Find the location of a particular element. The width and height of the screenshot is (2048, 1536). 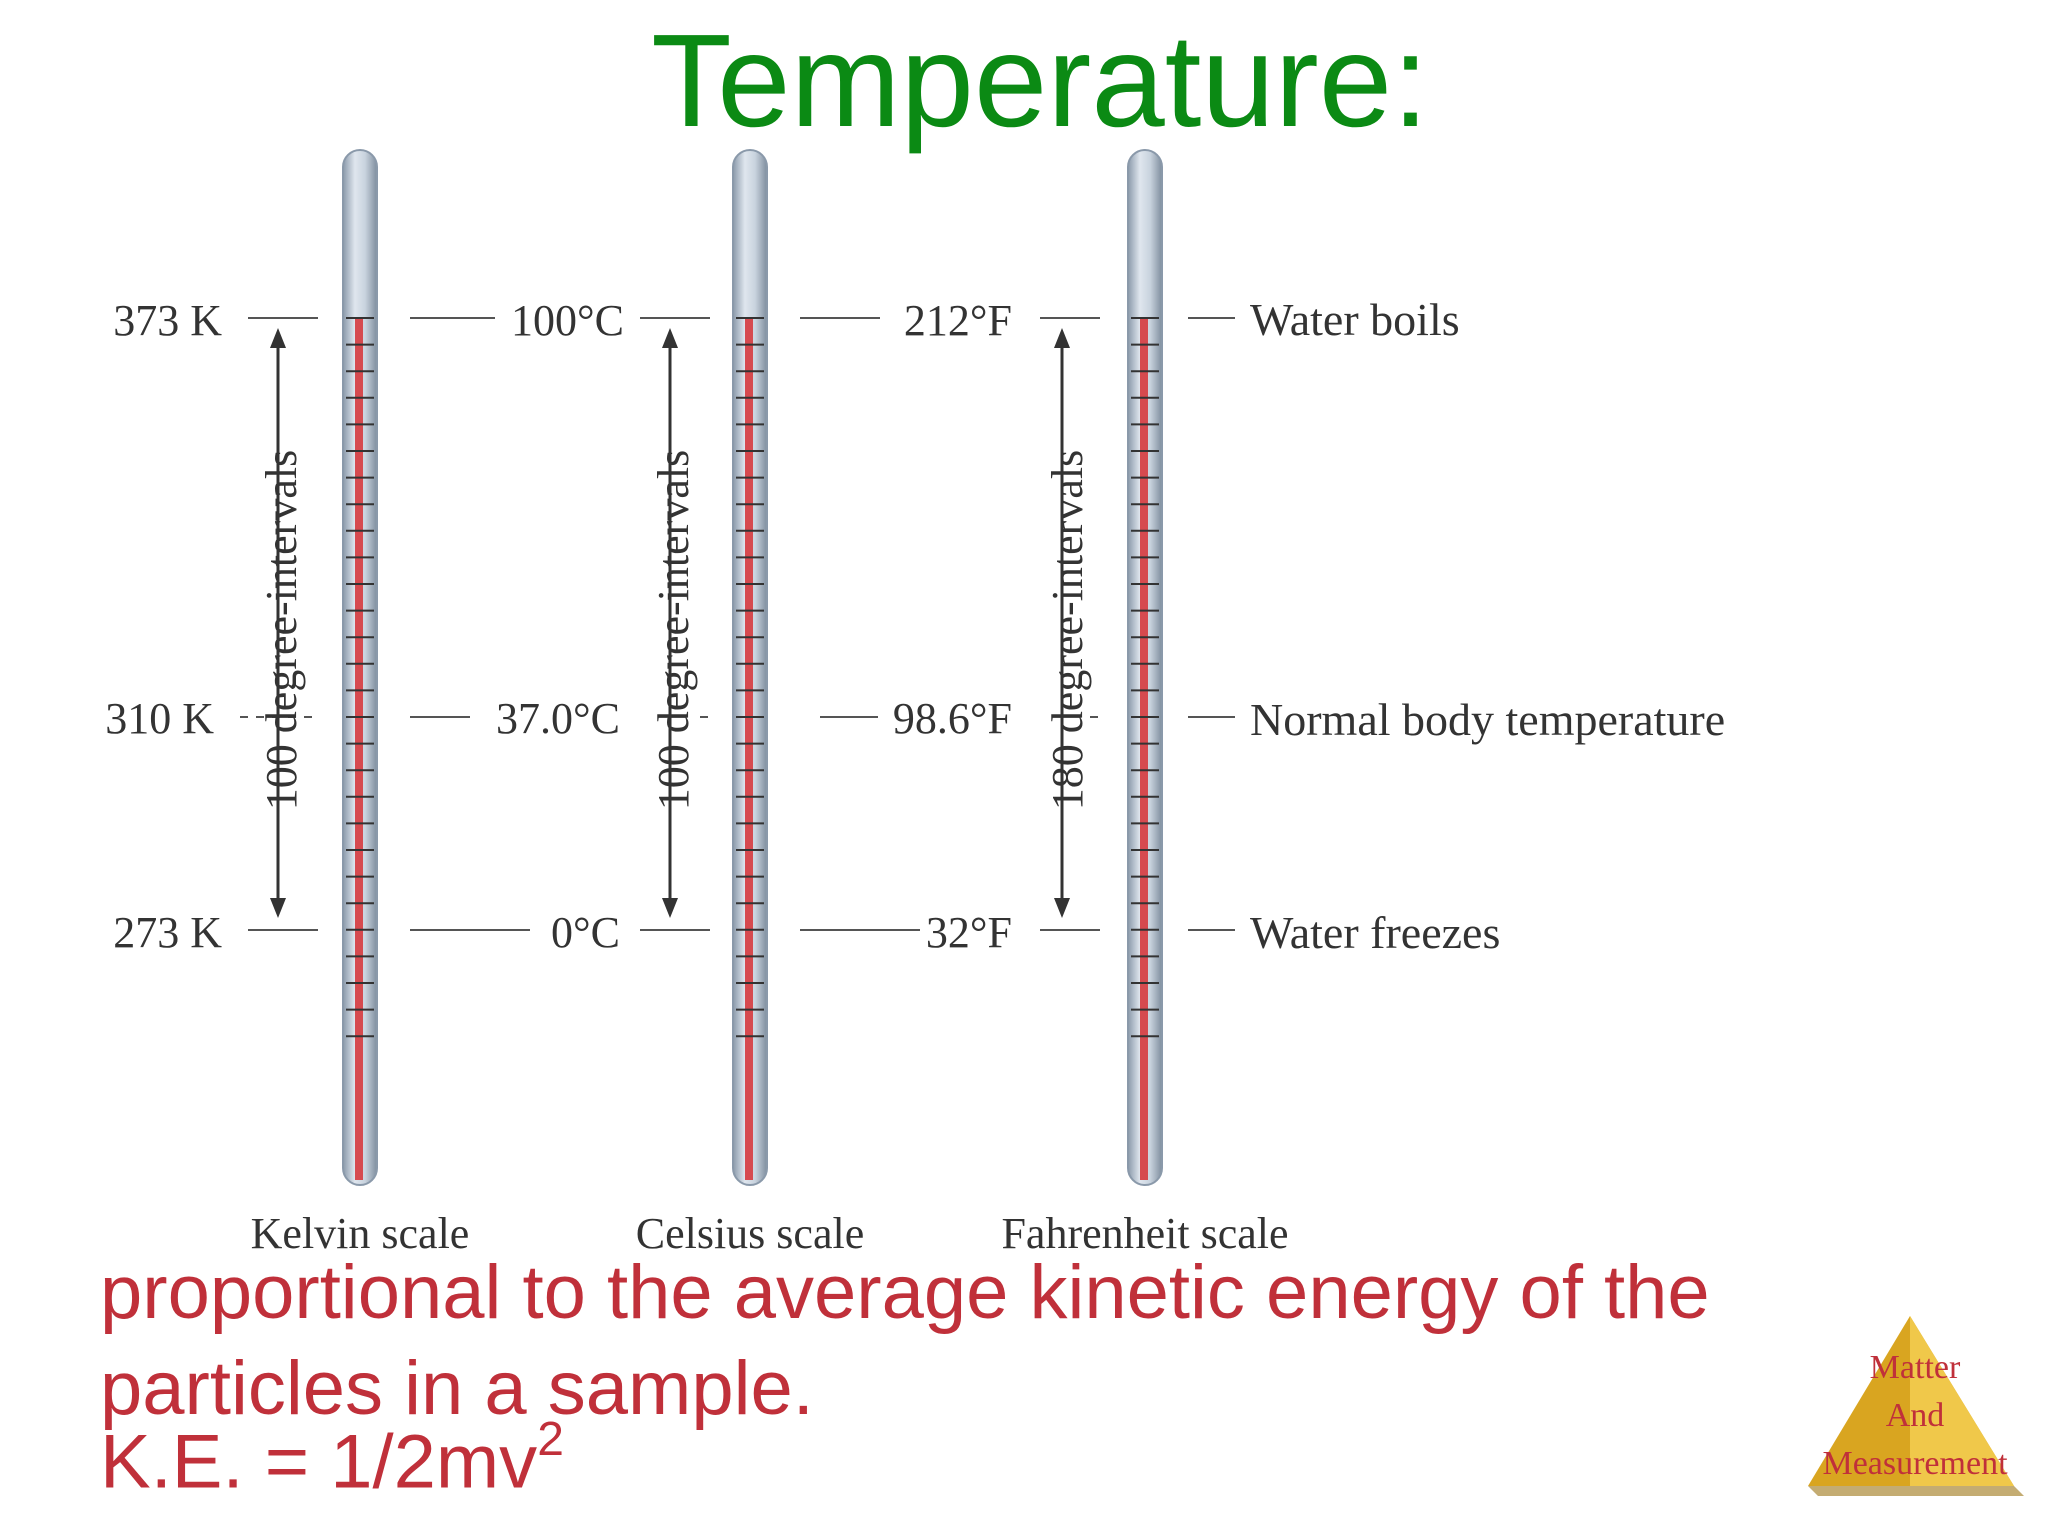

fahrenheit-scale-label: Fahrenheit scale is located at coordinates (1144, 1233).